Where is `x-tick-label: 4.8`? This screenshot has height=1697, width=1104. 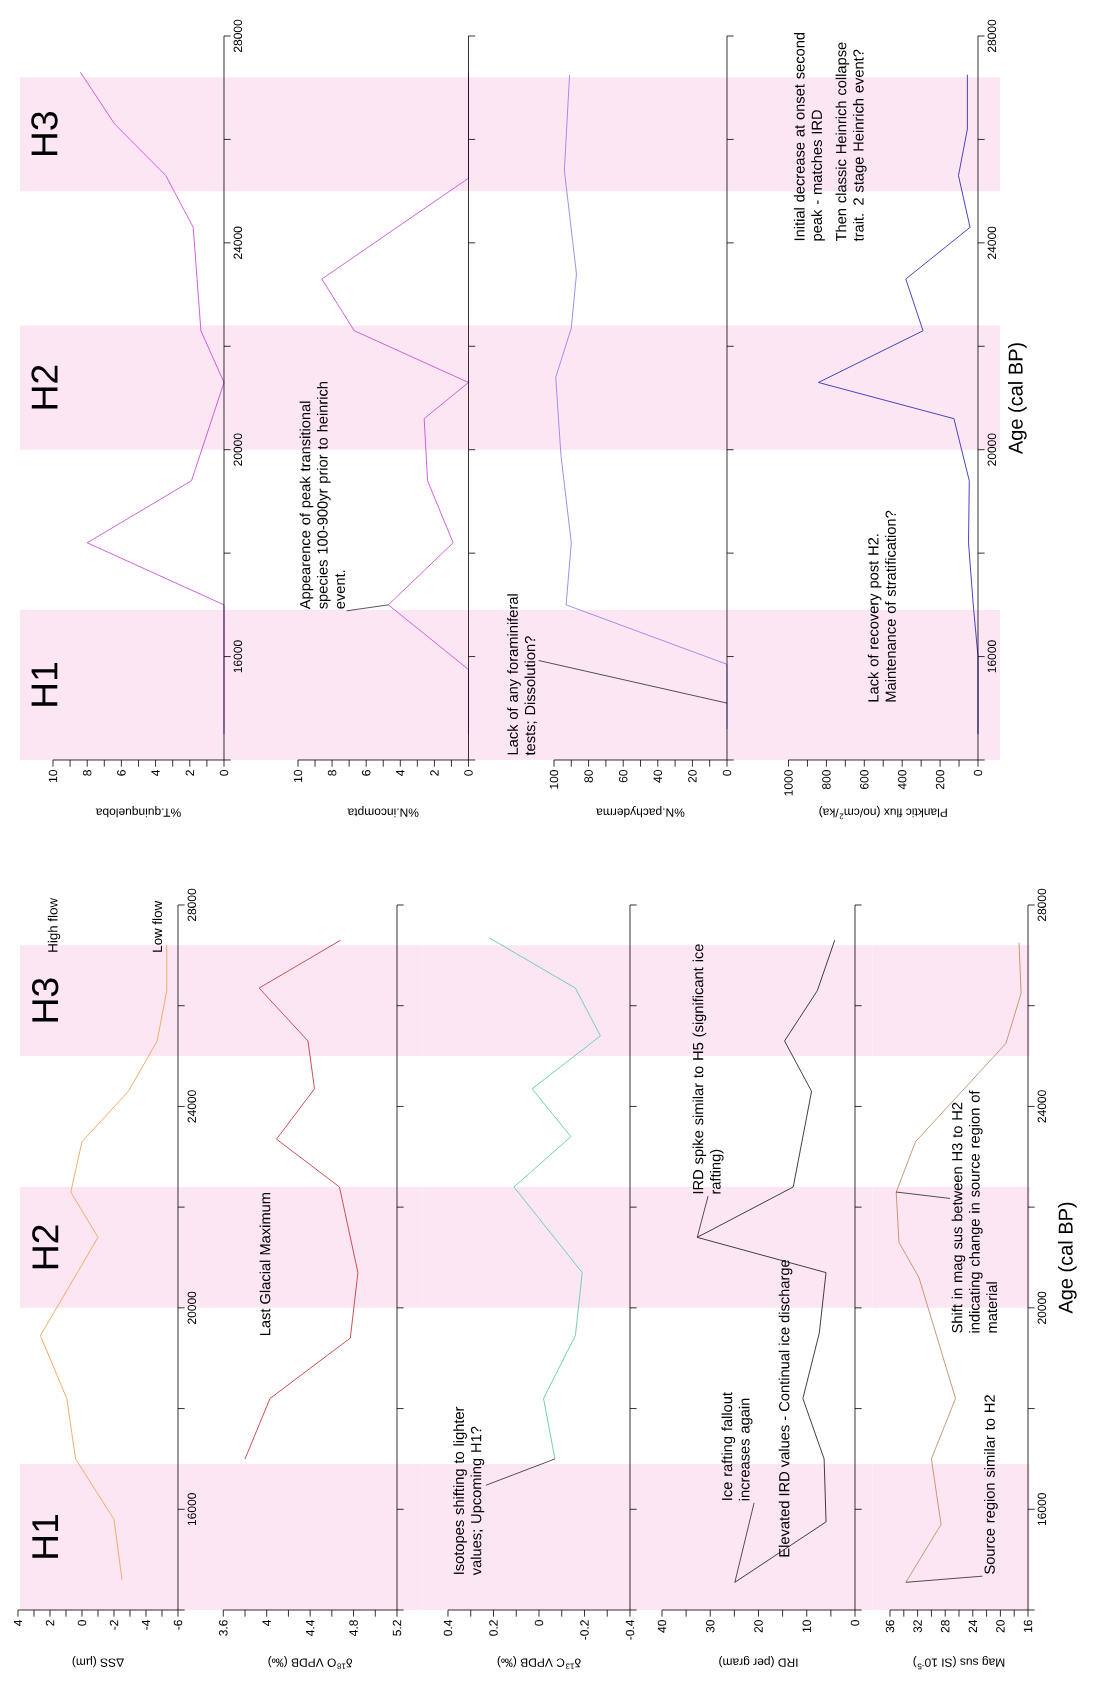
x-tick-label: 4.8 is located at coordinates (353, 1628).